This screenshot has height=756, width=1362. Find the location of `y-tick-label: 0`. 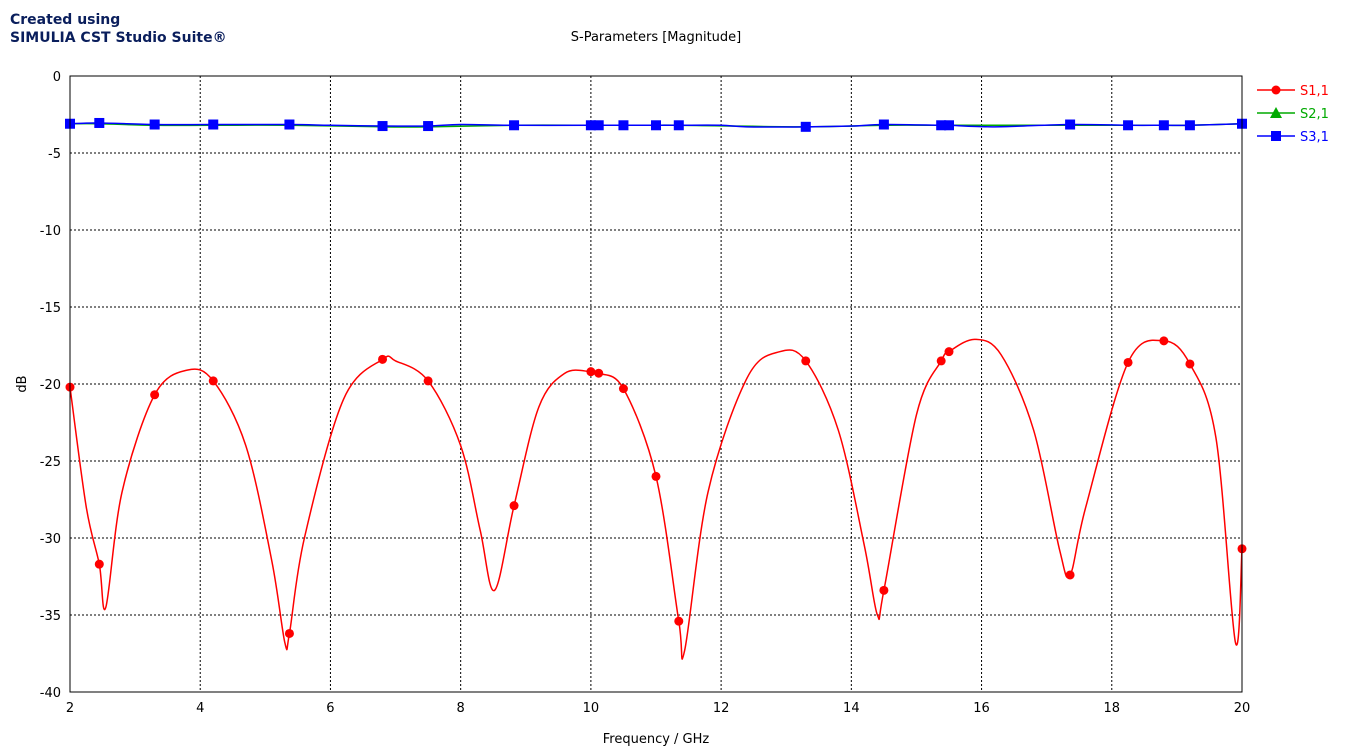

y-tick-label: 0 is located at coordinates (57, 77).